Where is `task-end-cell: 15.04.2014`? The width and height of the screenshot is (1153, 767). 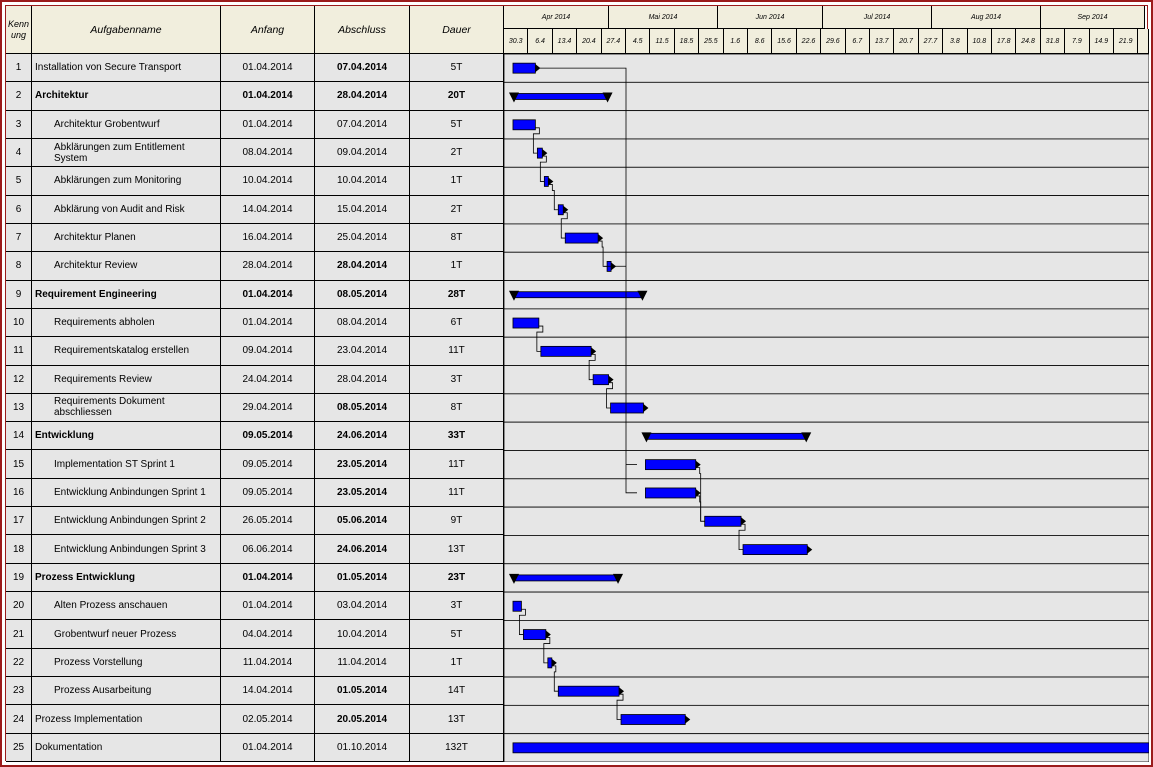
task-end-cell: 15.04.2014 is located at coordinates (362, 209).